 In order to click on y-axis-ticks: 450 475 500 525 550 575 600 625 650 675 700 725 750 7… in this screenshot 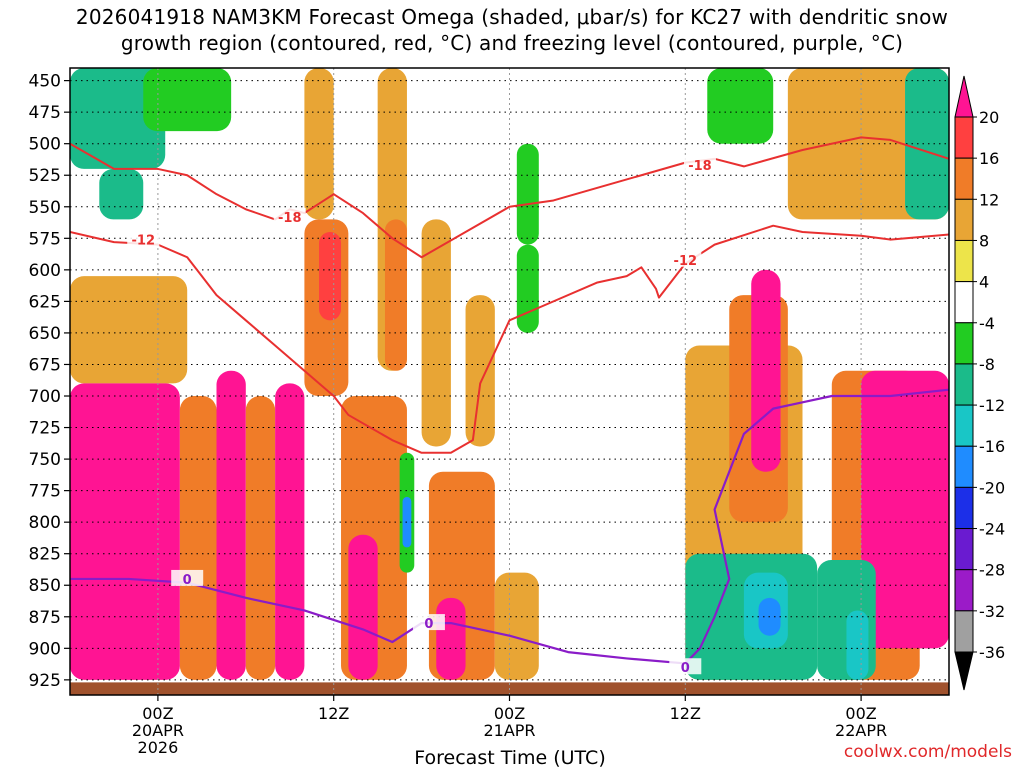, I will do `click(49, 381)`.